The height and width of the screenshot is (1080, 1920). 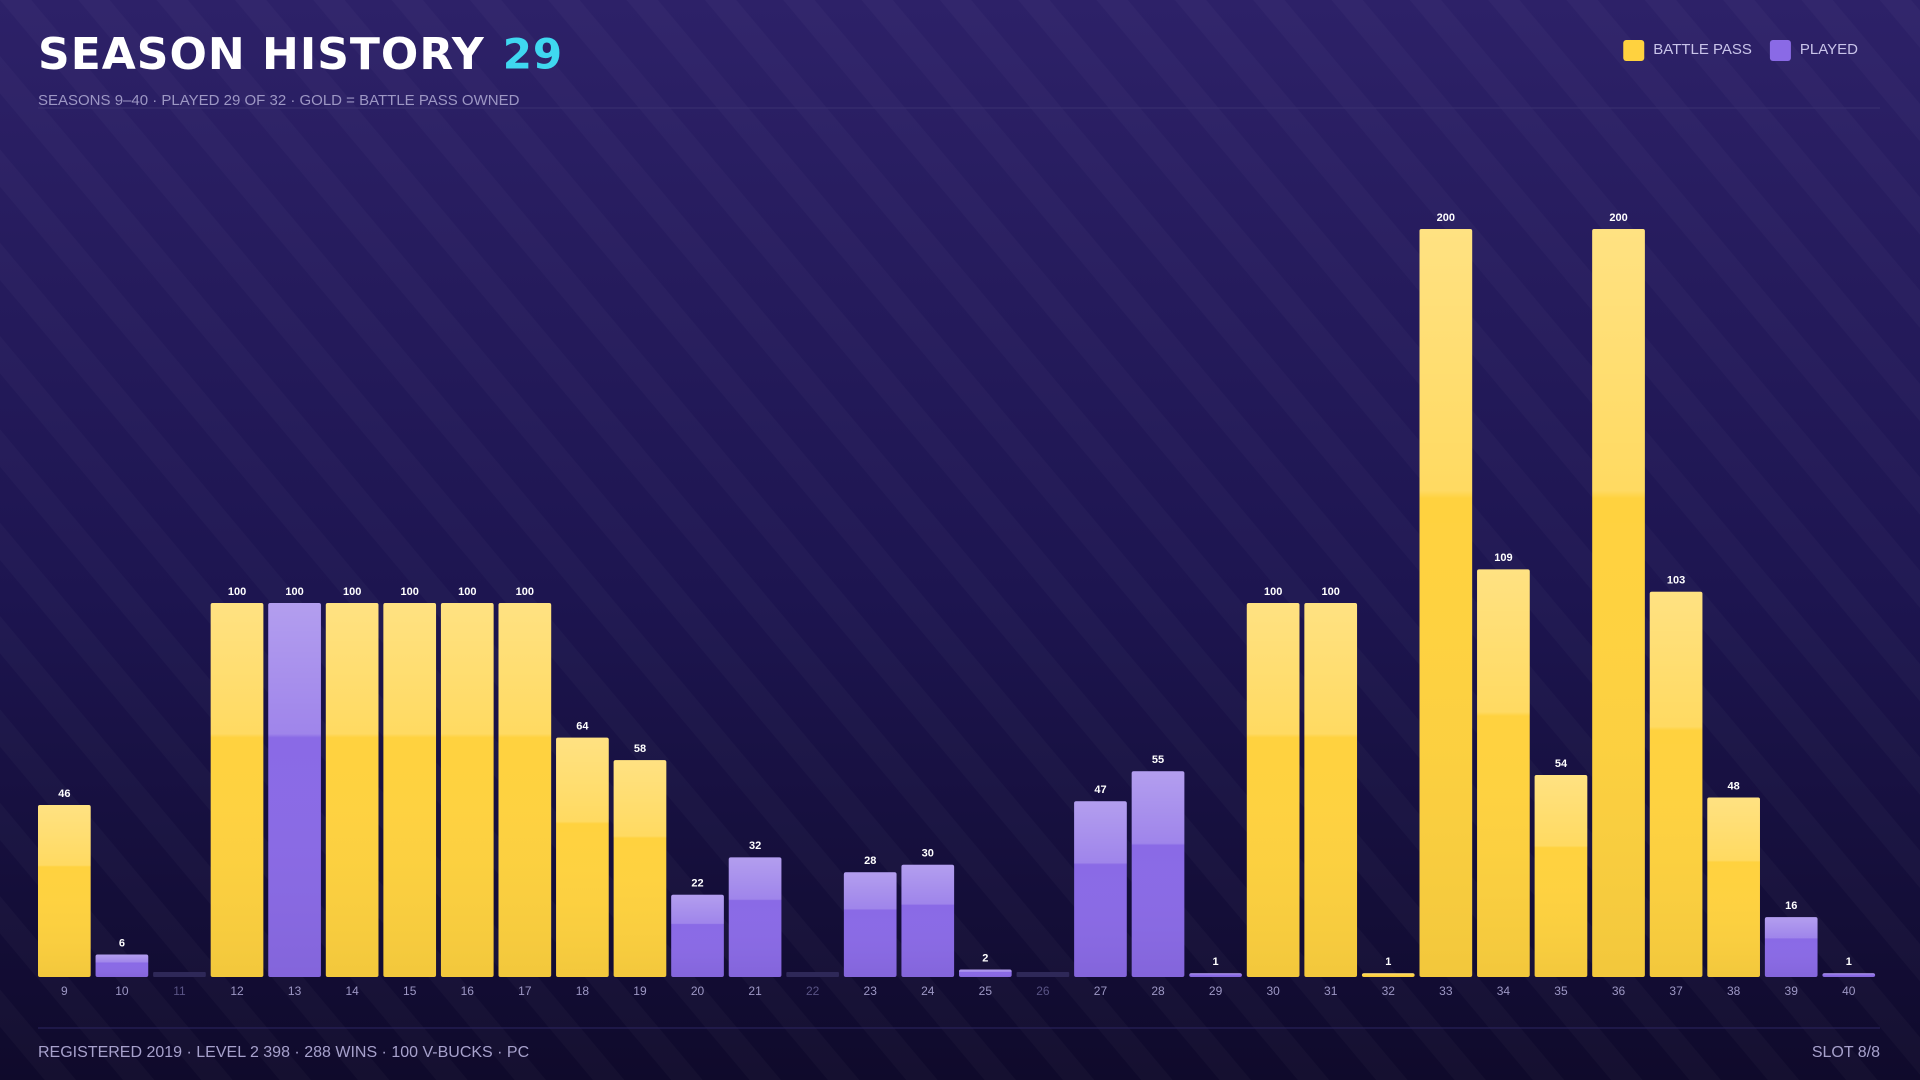 What do you see at coordinates (1100, 790) in the screenshot?
I see `value-label: 47` at bounding box center [1100, 790].